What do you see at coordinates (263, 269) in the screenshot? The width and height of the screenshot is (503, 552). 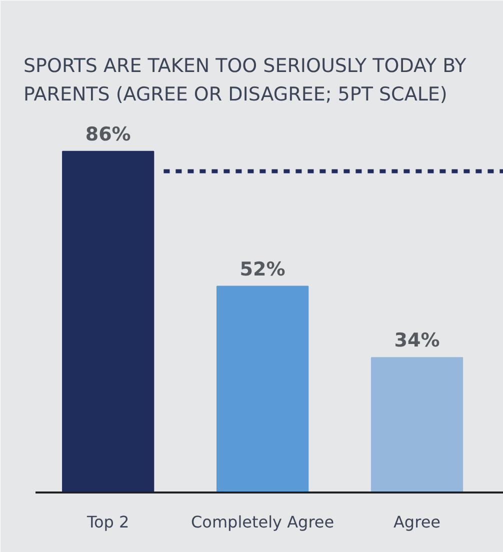 I see `data-label: 52%` at bounding box center [263, 269].